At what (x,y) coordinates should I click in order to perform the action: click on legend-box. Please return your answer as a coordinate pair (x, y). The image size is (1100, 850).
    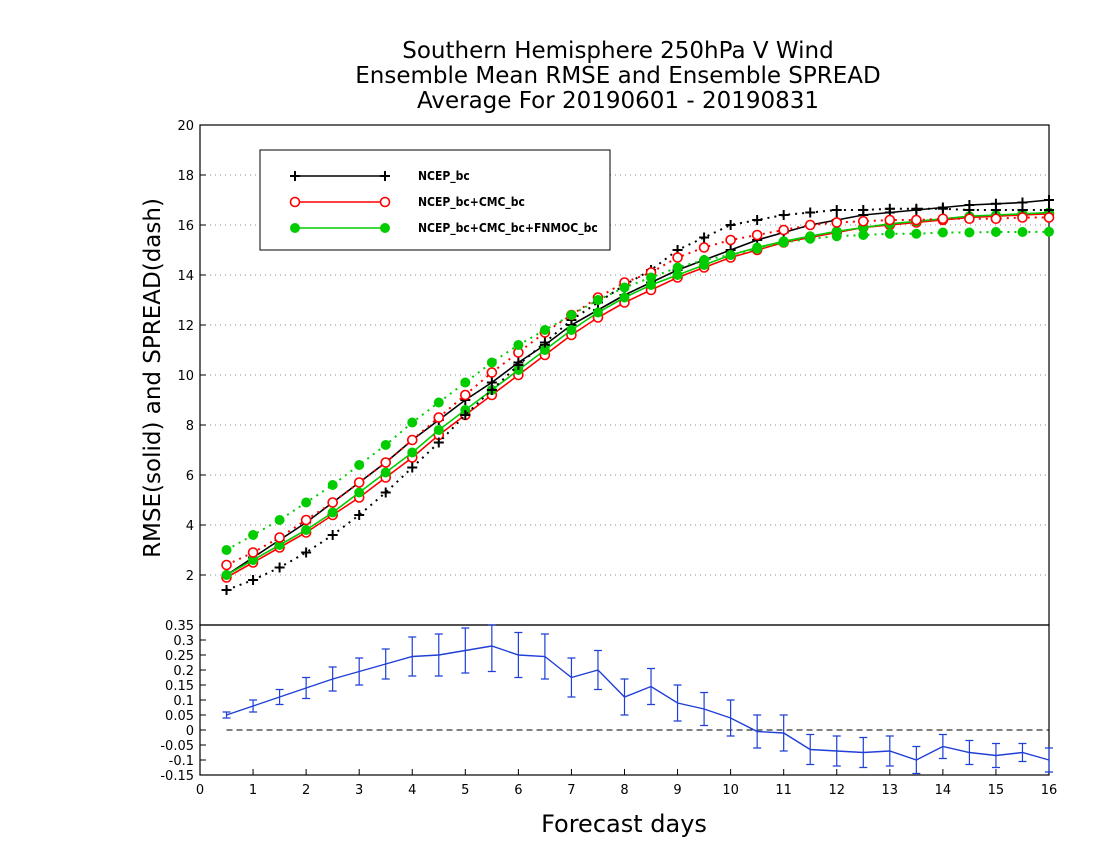
    Looking at the image, I should click on (435, 200).